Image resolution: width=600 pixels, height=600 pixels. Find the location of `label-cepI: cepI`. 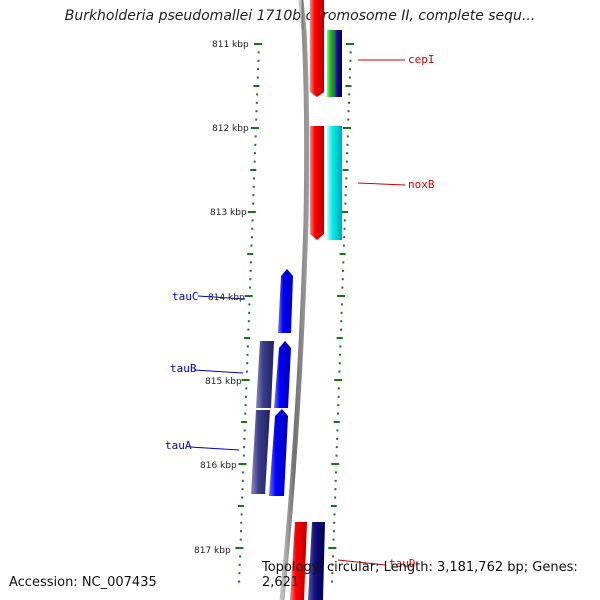

label-cepI: cepI is located at coordinates (421, 59).